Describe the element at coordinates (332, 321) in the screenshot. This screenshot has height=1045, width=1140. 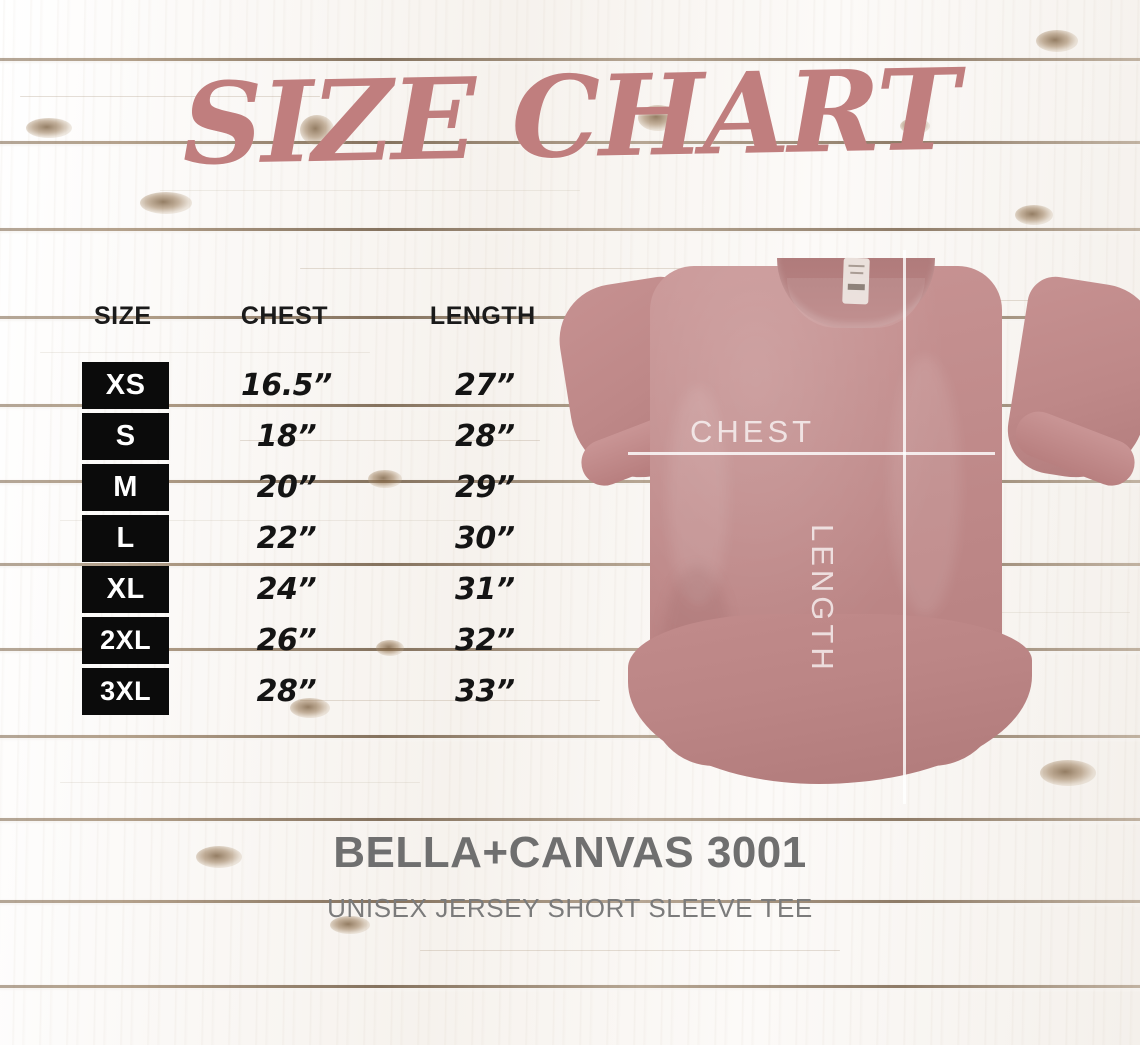
I see `table-header-row: SIZE CHEST LENGTH` at that location.